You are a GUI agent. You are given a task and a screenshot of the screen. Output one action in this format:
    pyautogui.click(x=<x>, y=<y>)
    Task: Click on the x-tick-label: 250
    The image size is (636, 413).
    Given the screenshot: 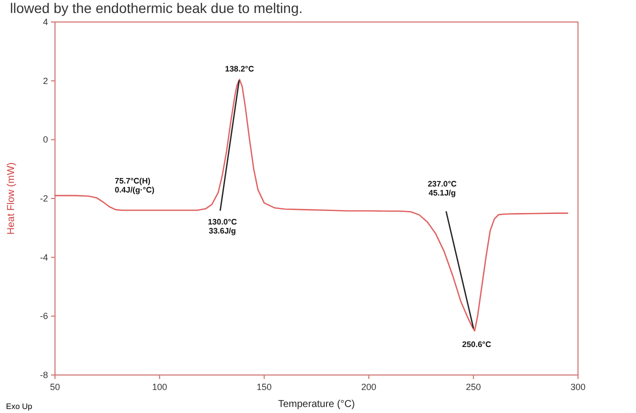 What is the action you would take?
    pyautogui.click(x=473, y=387)
    